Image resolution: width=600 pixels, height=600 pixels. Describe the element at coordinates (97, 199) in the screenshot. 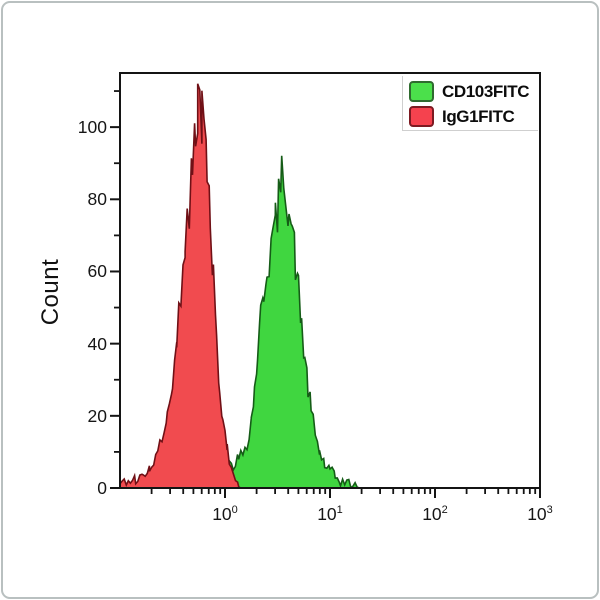

I see `y-tick-label-80: 80` at that location.